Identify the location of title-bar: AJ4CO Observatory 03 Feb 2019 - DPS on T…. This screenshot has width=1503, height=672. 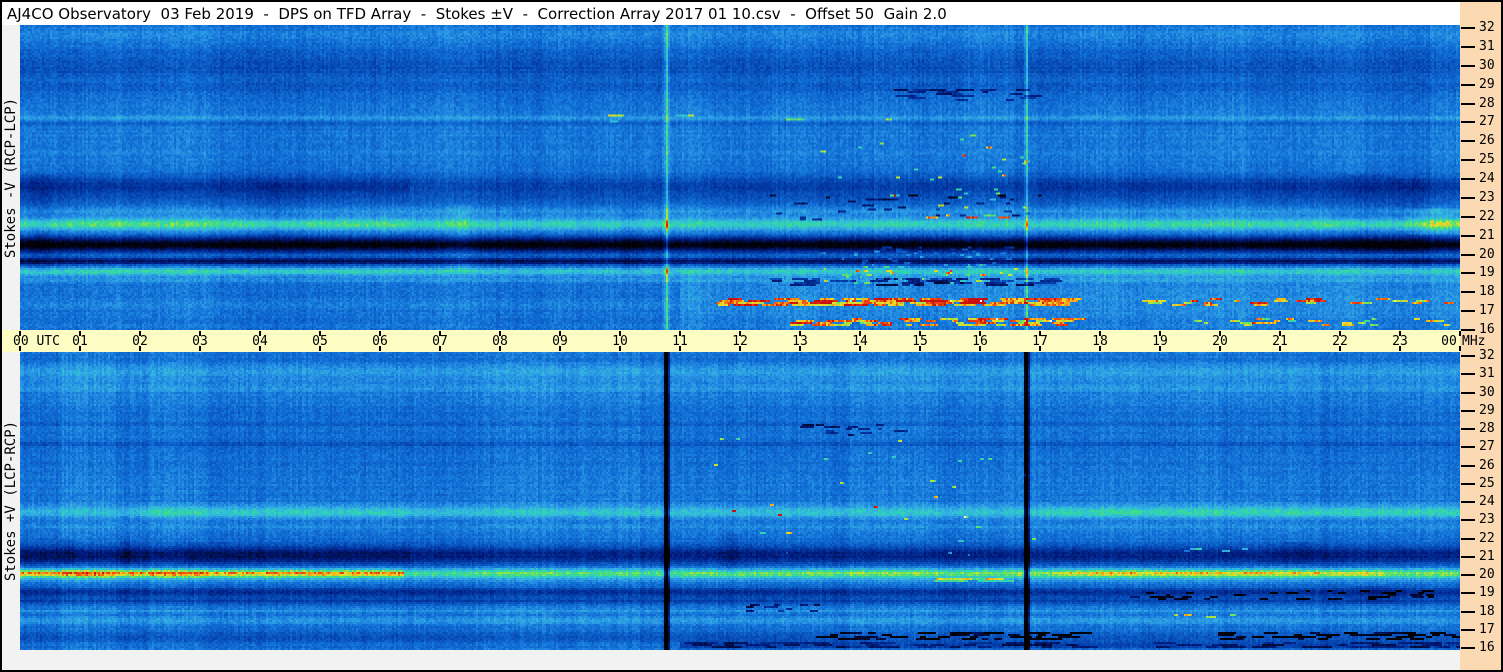
(731, 13).